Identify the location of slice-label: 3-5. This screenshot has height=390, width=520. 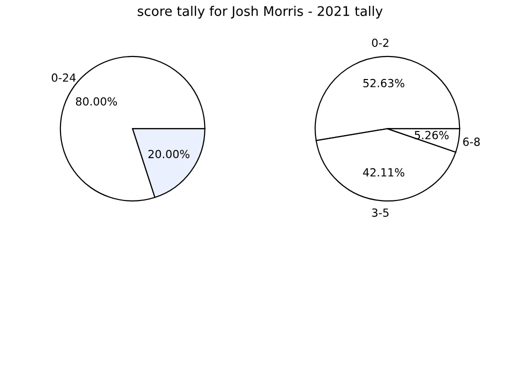
(380, 212).